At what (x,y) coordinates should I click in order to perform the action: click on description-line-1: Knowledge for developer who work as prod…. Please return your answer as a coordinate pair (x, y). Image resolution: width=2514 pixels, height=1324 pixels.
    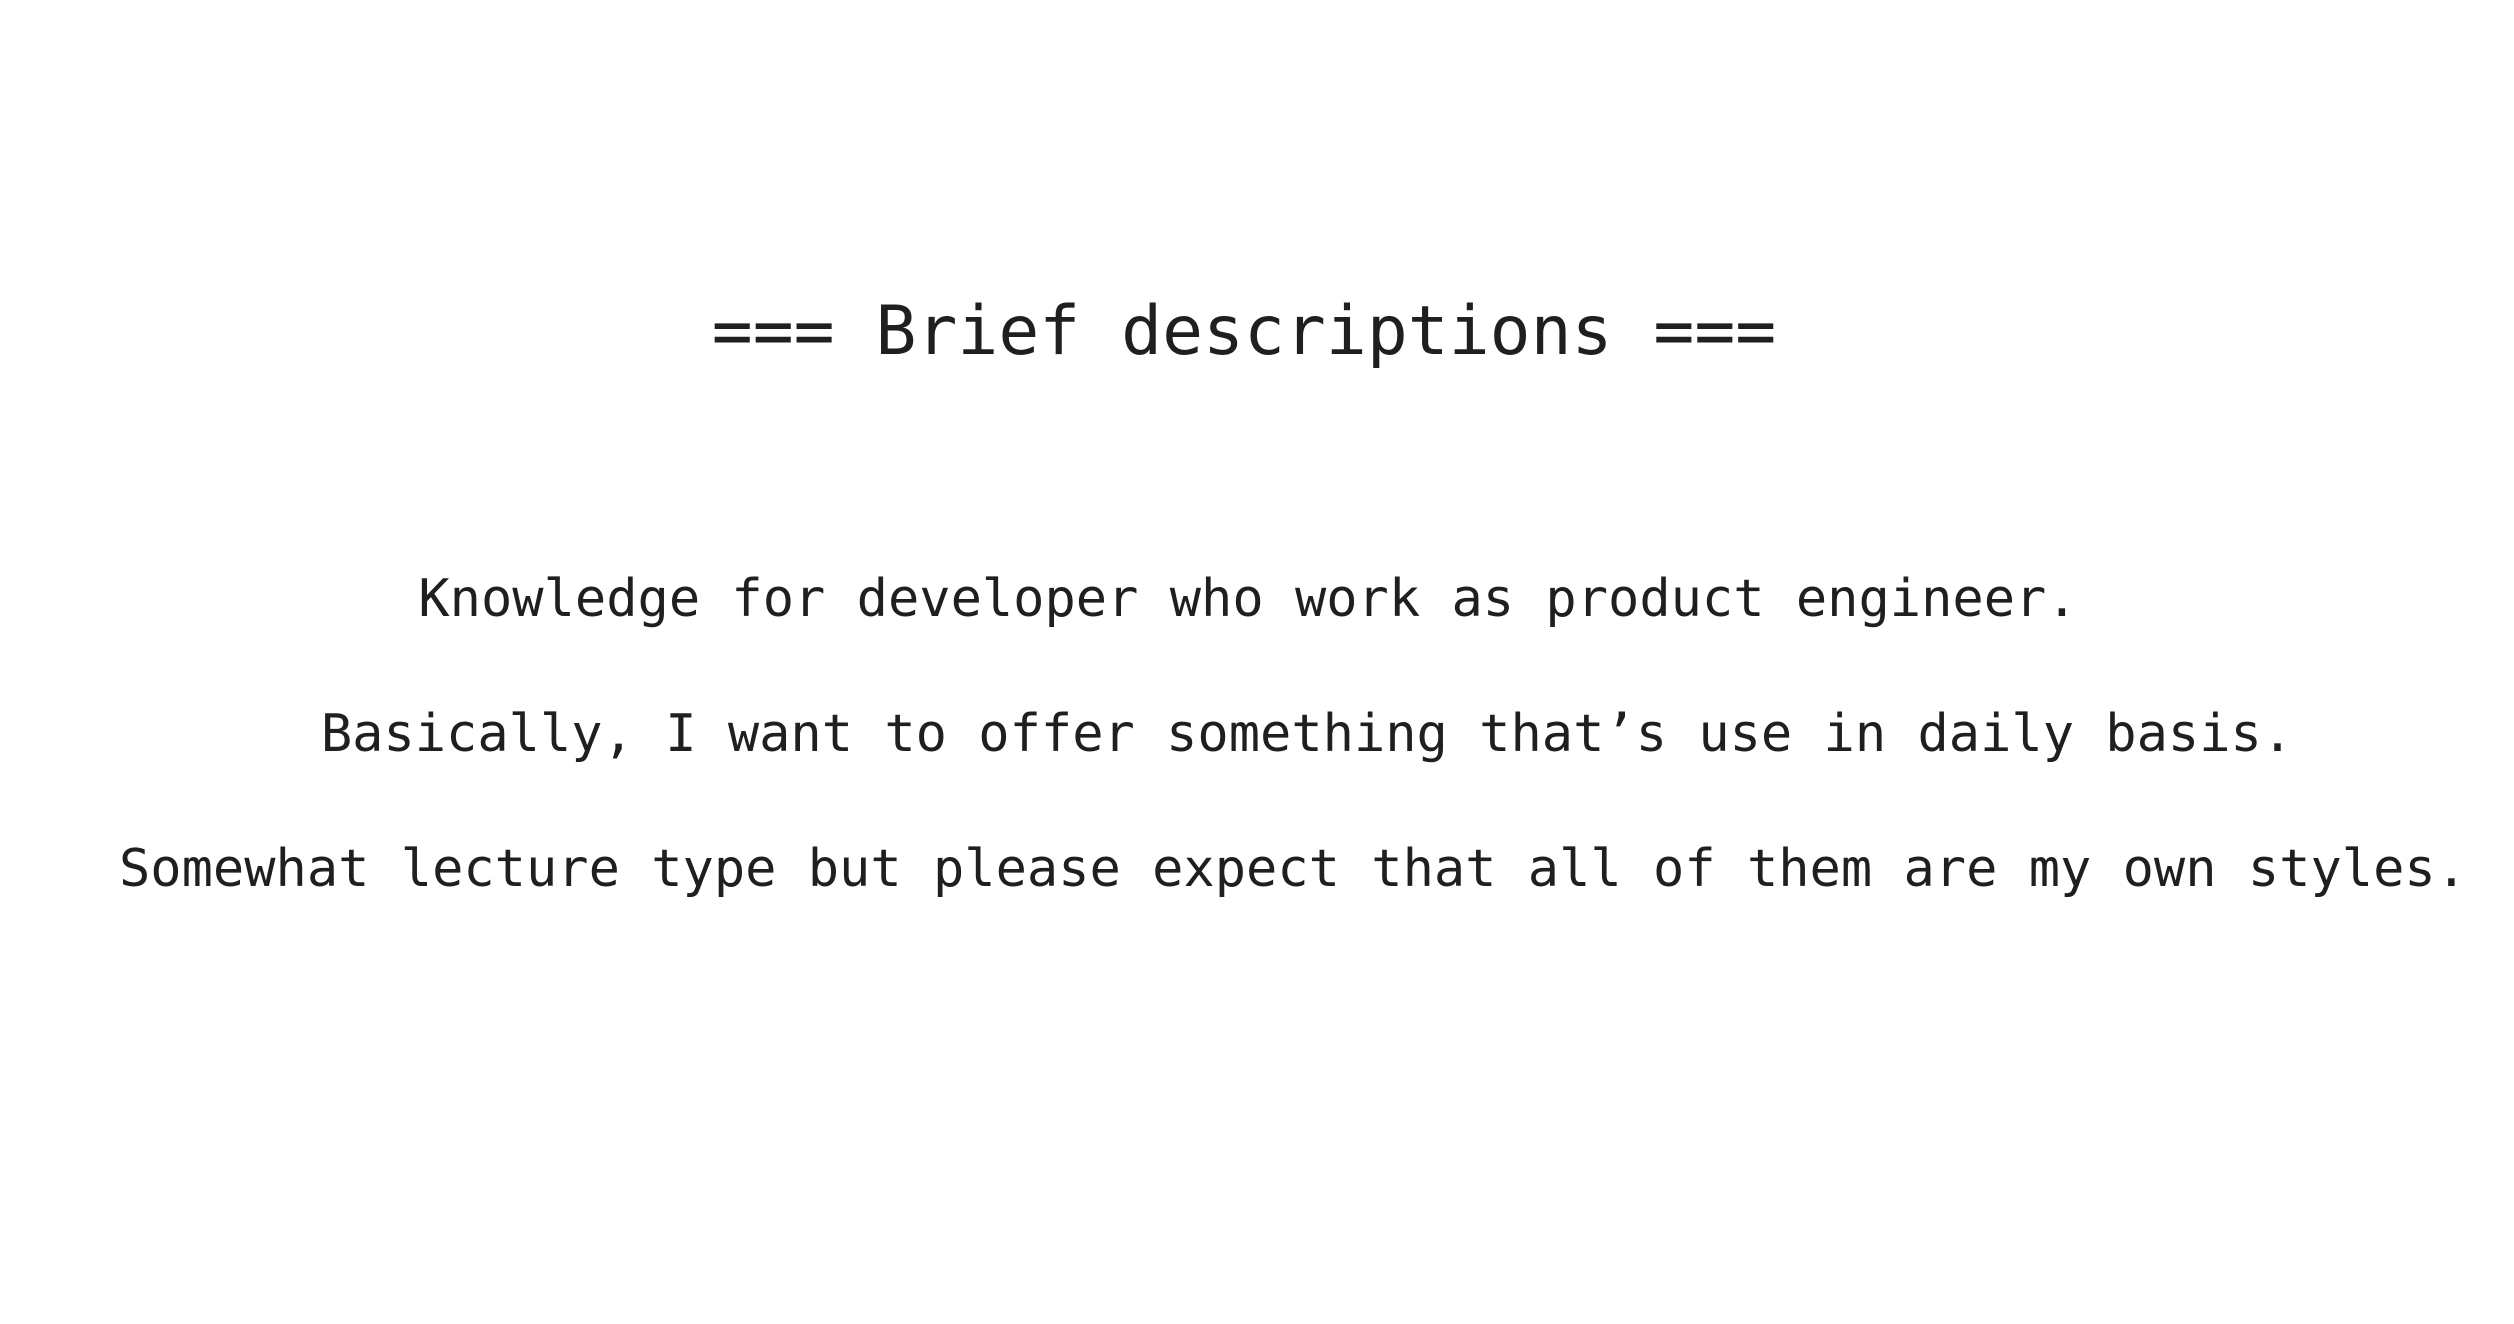
    Looking at the image, I should click on (1248, 599).